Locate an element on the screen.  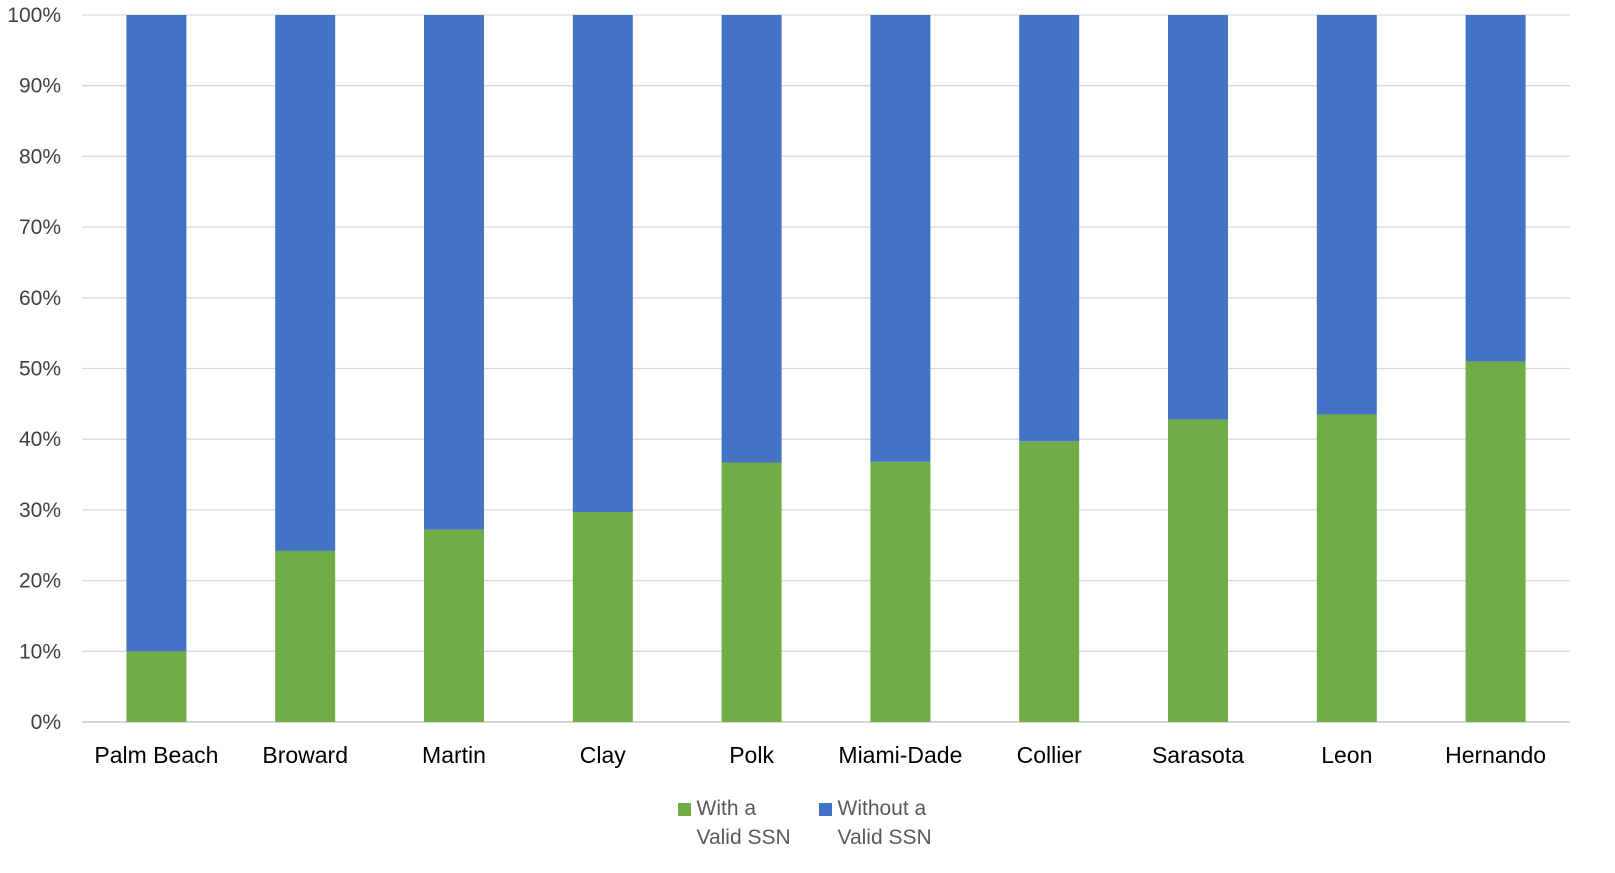
legend: With a Valid SSN Without a Valid SSN is located at coordinates (807, 823).